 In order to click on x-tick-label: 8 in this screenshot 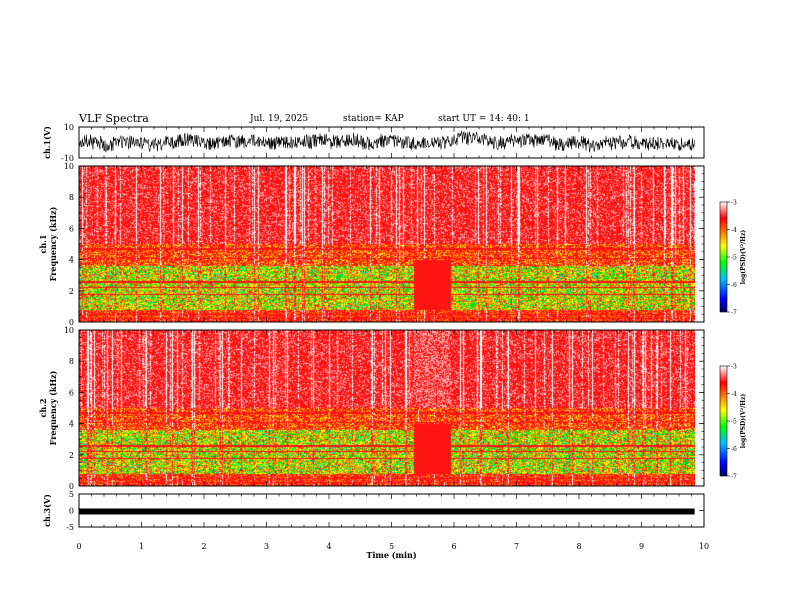, I will do `click(578, 546)`.